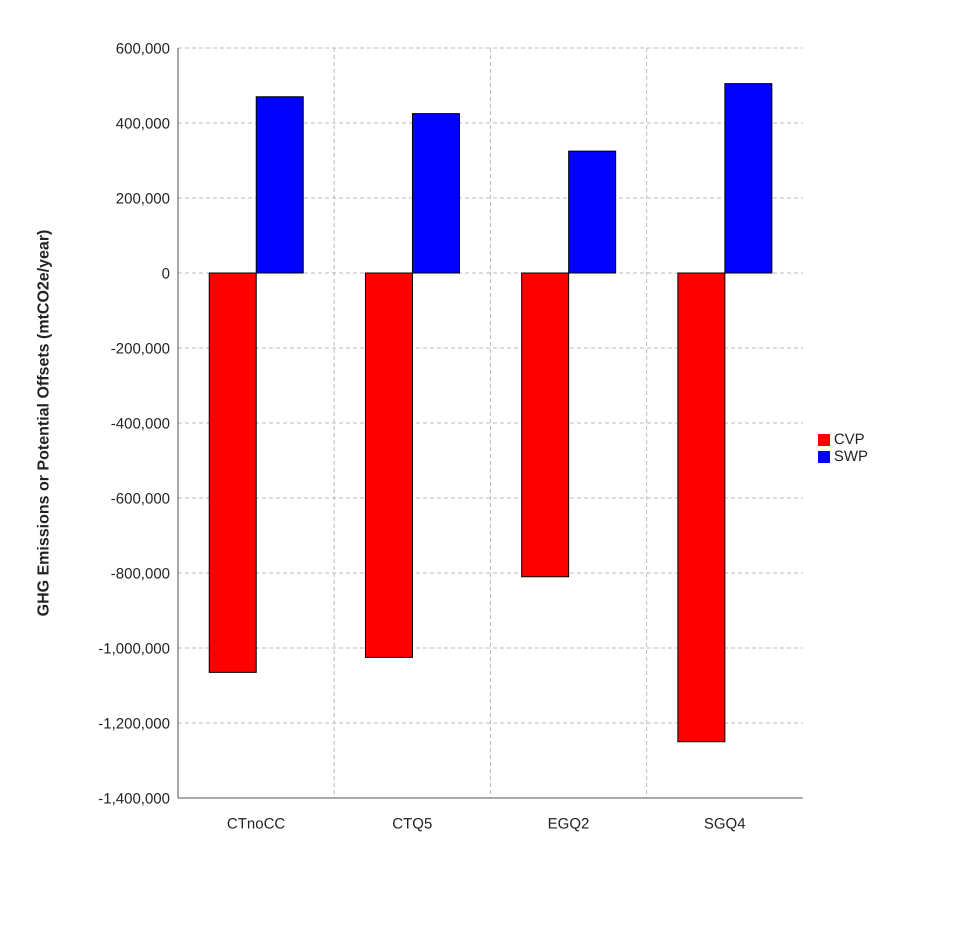 This screenshot has width=955, height=942. I want to click on y-tick-label: -200,000, so click(140, 349).